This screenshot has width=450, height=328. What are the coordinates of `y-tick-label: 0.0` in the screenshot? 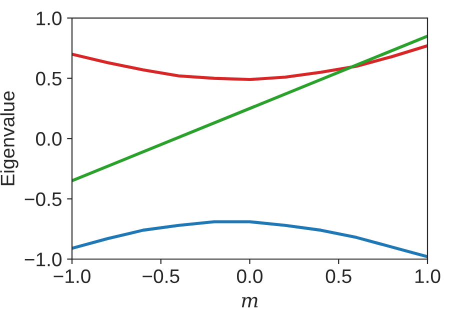 It's located at (49, 139).